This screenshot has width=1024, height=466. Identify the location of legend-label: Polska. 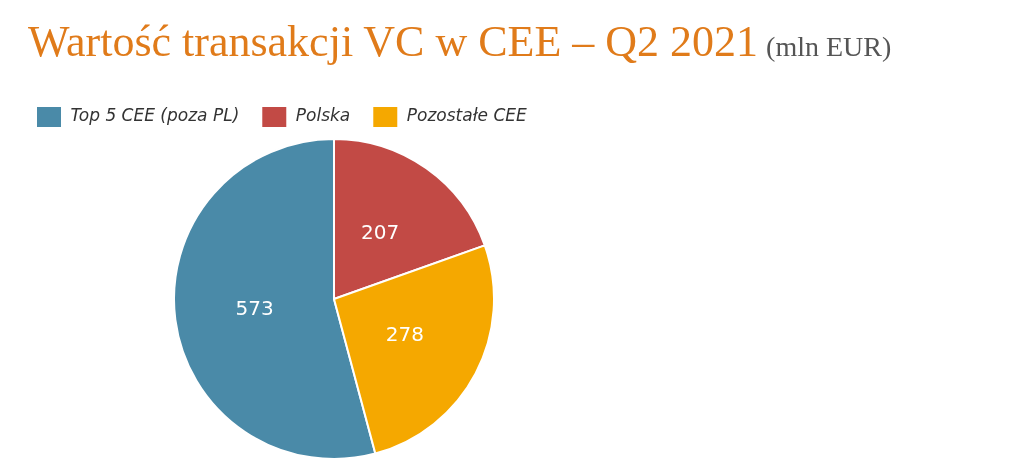
(323, 115).